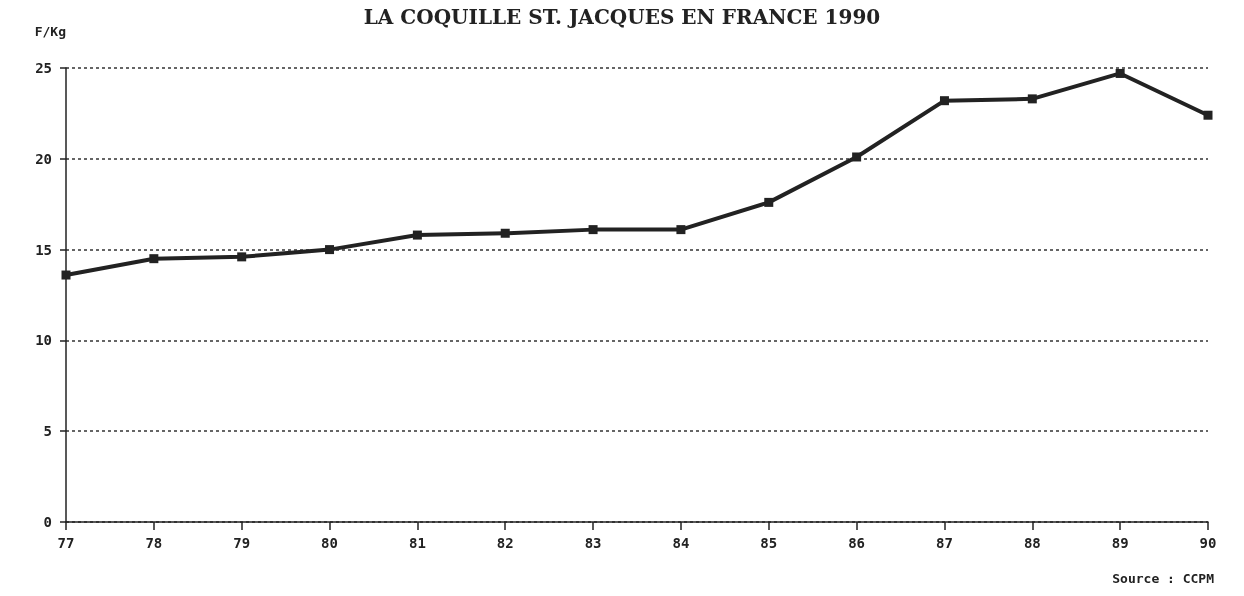 The width and height of the screenshot is (1244, 596). Describe the element at coordinates (417, 543) in the screenshot. I see `x-tick-label: 81` at that location.